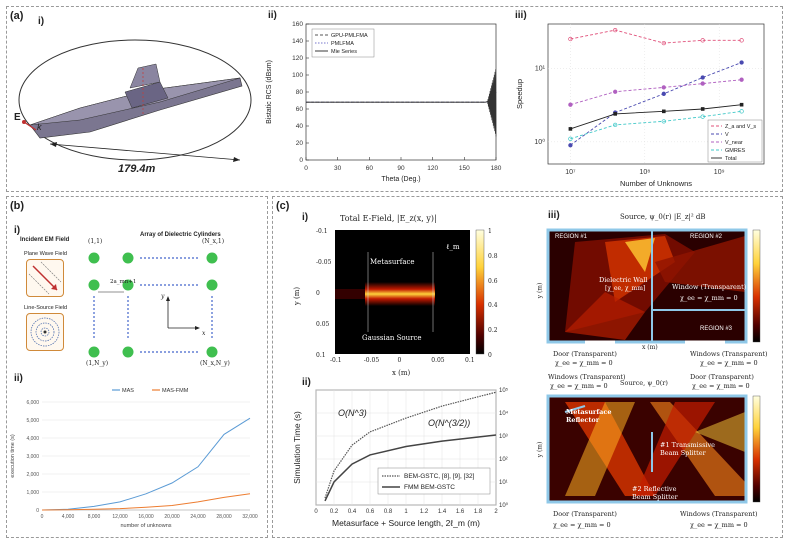 This screenshot has width=789, height=544. I want to click on region1-label: REGION #1, so click(571, 237).